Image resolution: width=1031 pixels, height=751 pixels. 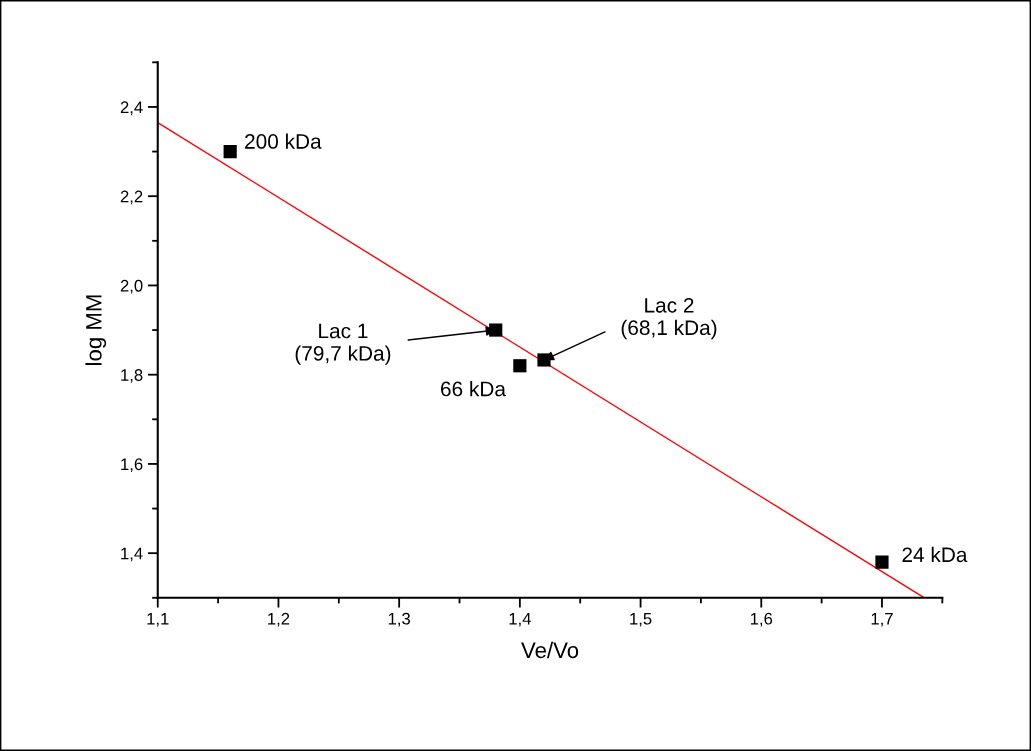 What do you see at coordinates (399, 619) in the screenshot?
I see `x-tick-label: 1,3` at bounding box center [399, 619].